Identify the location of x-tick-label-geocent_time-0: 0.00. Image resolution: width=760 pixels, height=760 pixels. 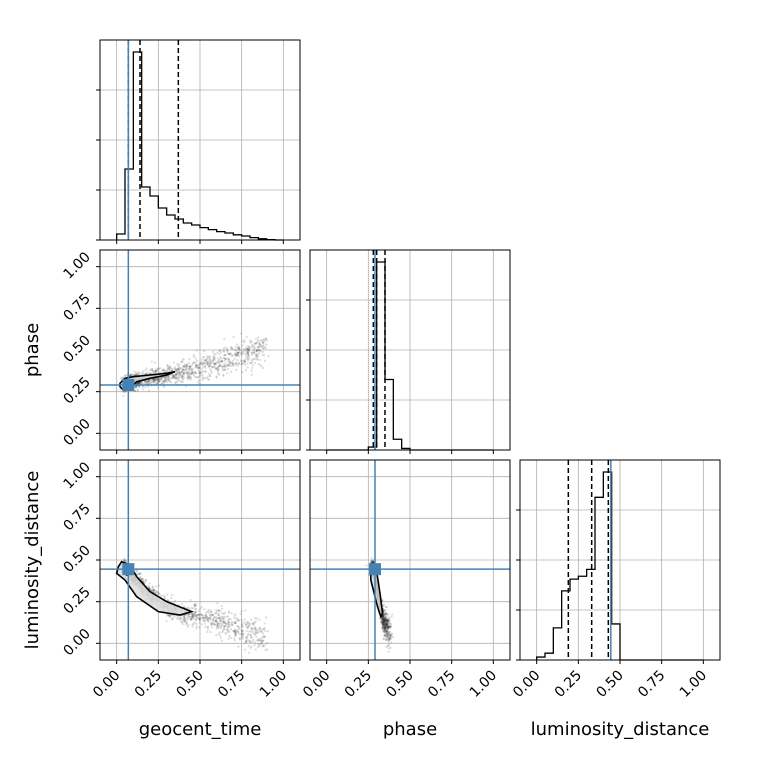
(106, 684).